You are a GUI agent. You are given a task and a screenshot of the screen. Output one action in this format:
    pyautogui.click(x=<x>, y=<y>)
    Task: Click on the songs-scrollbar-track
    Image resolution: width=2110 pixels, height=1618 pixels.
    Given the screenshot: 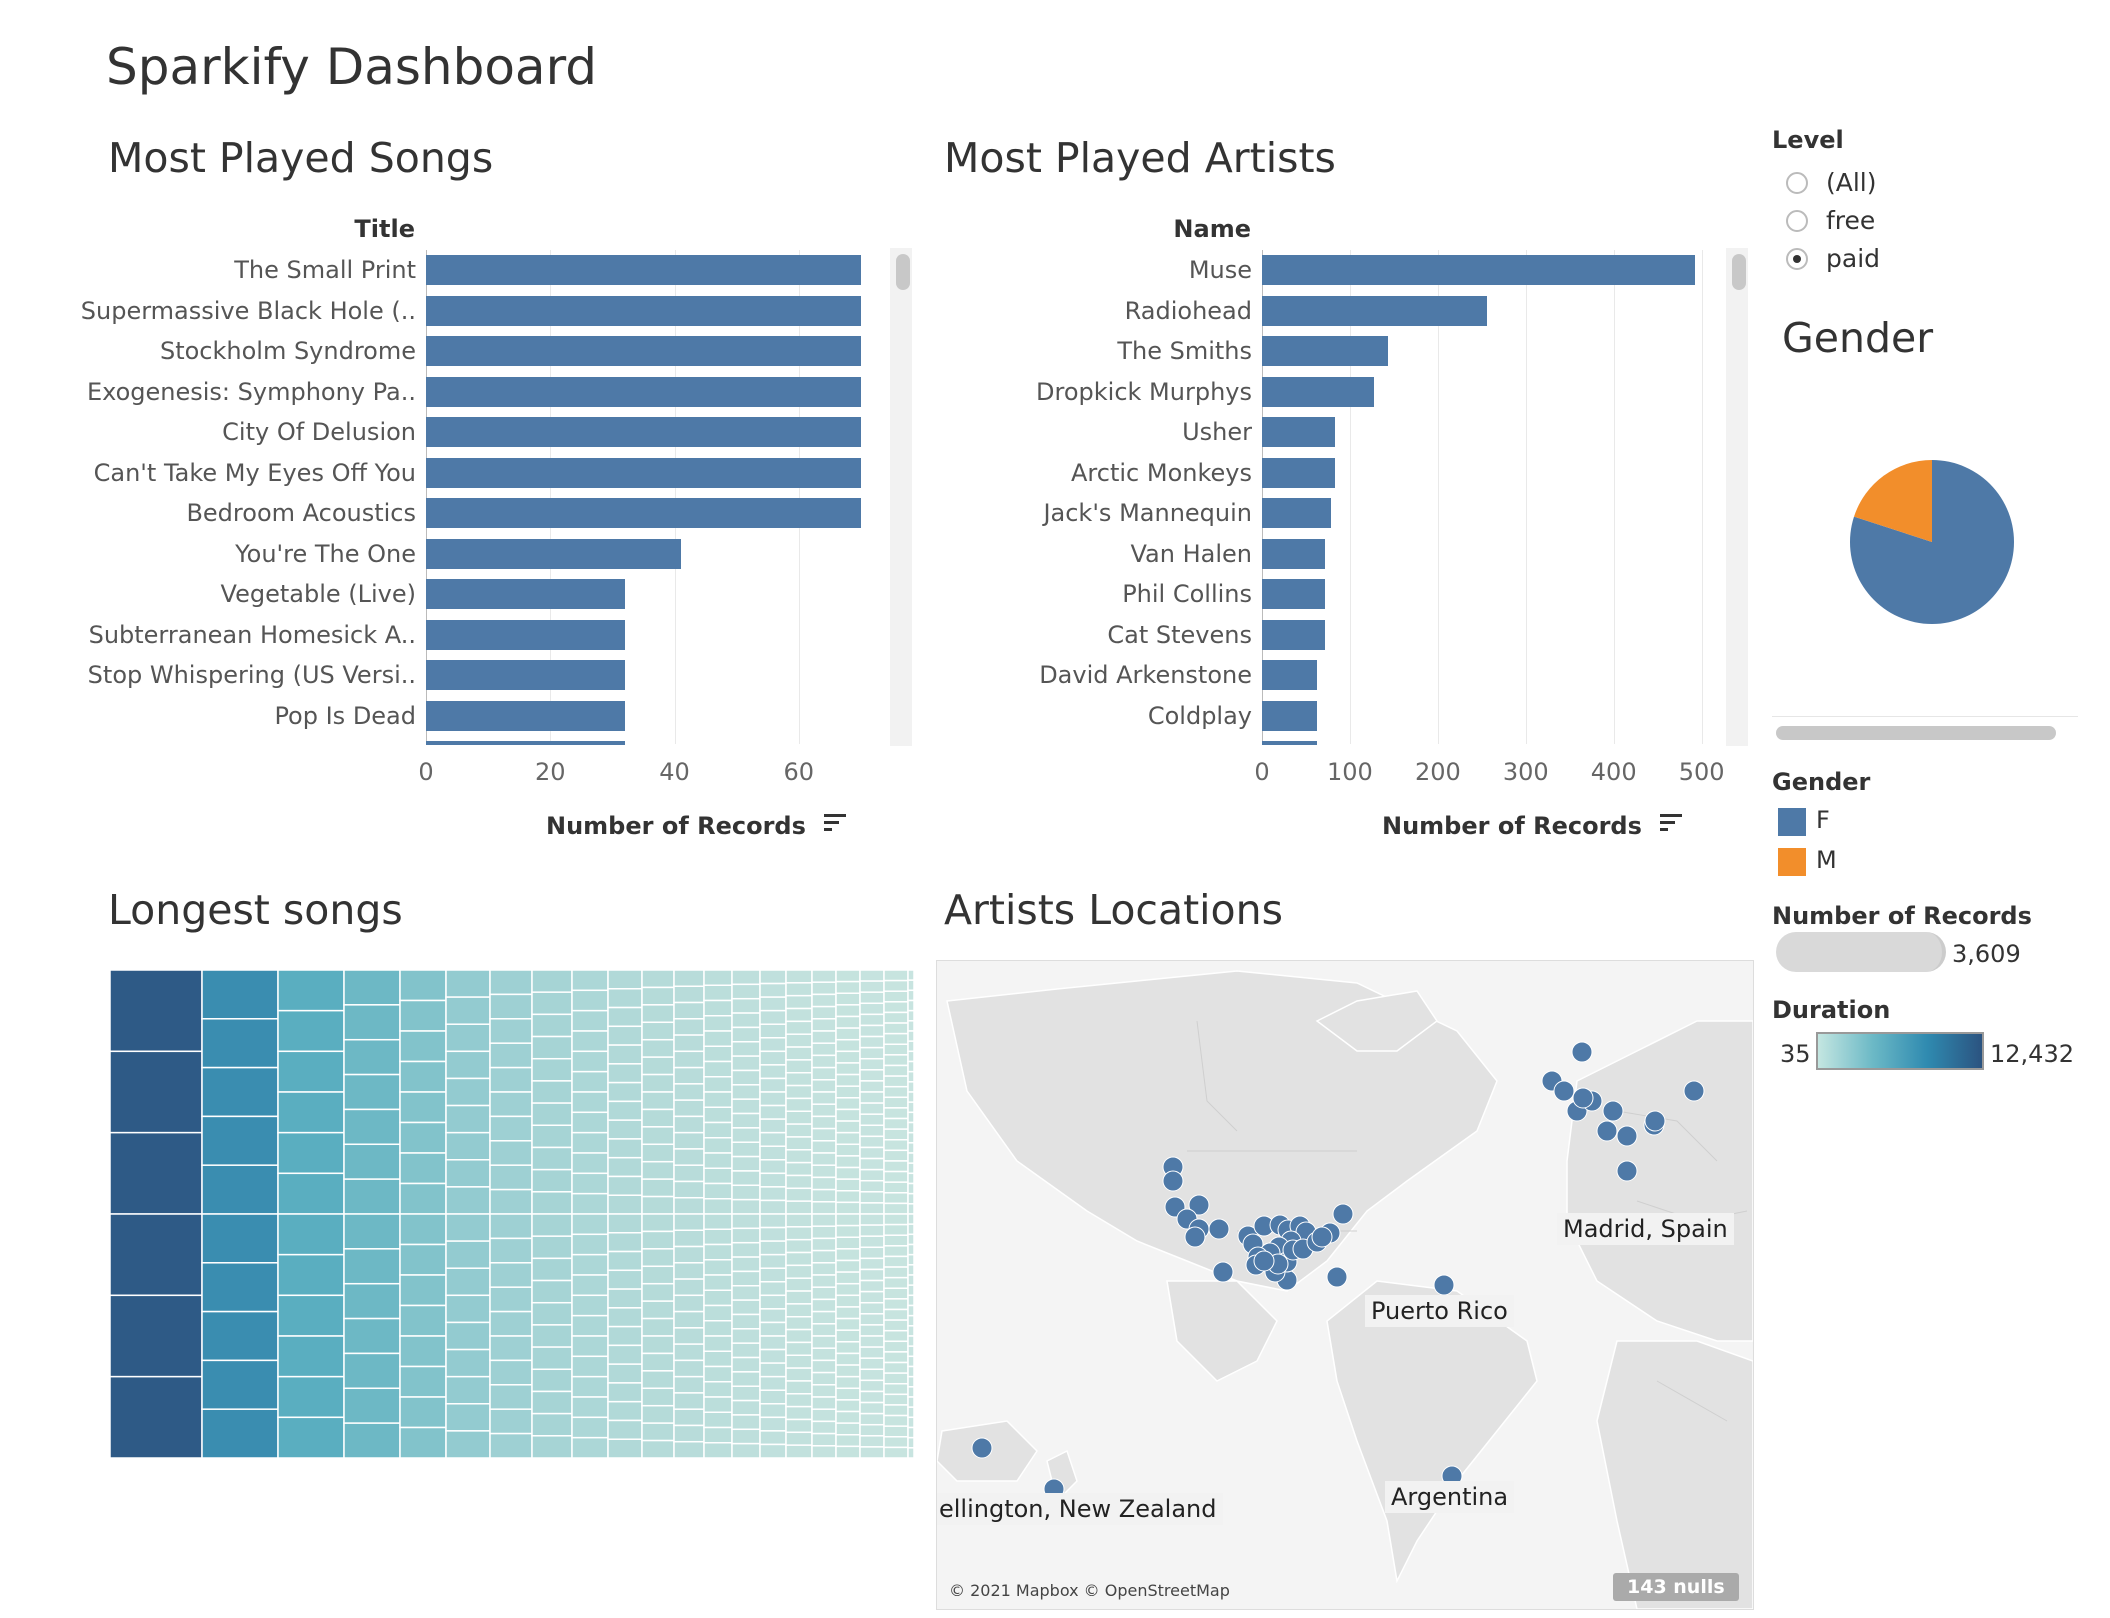 What is the action you would take?
    pyautogui.click(x=901, y=497)
    